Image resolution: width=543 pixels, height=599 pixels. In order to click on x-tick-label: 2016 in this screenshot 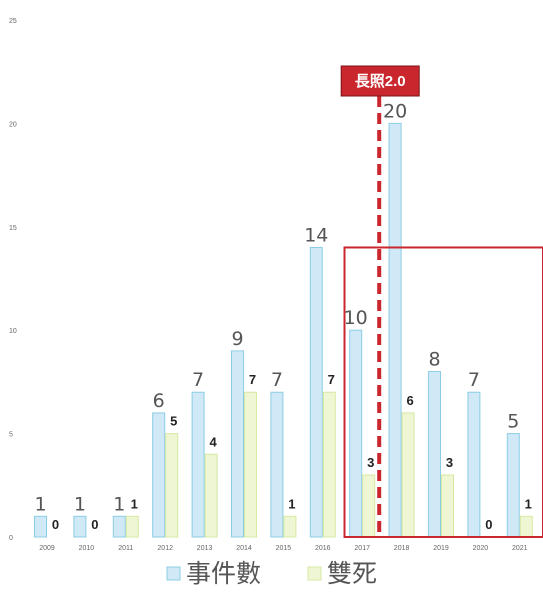, I will do `click(323, 548)`.